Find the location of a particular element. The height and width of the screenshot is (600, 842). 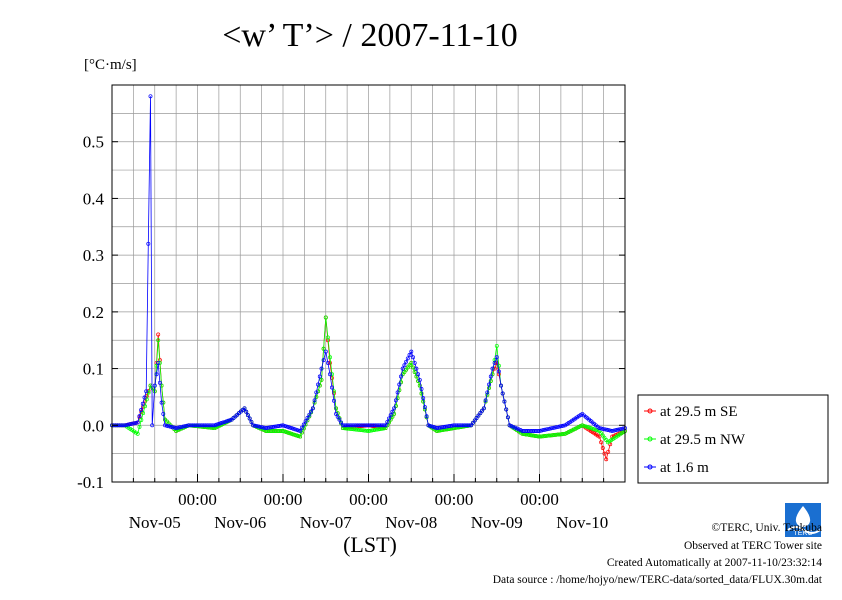

x-tick-date-label: Nov-09 is located at coordinates (497, 522).